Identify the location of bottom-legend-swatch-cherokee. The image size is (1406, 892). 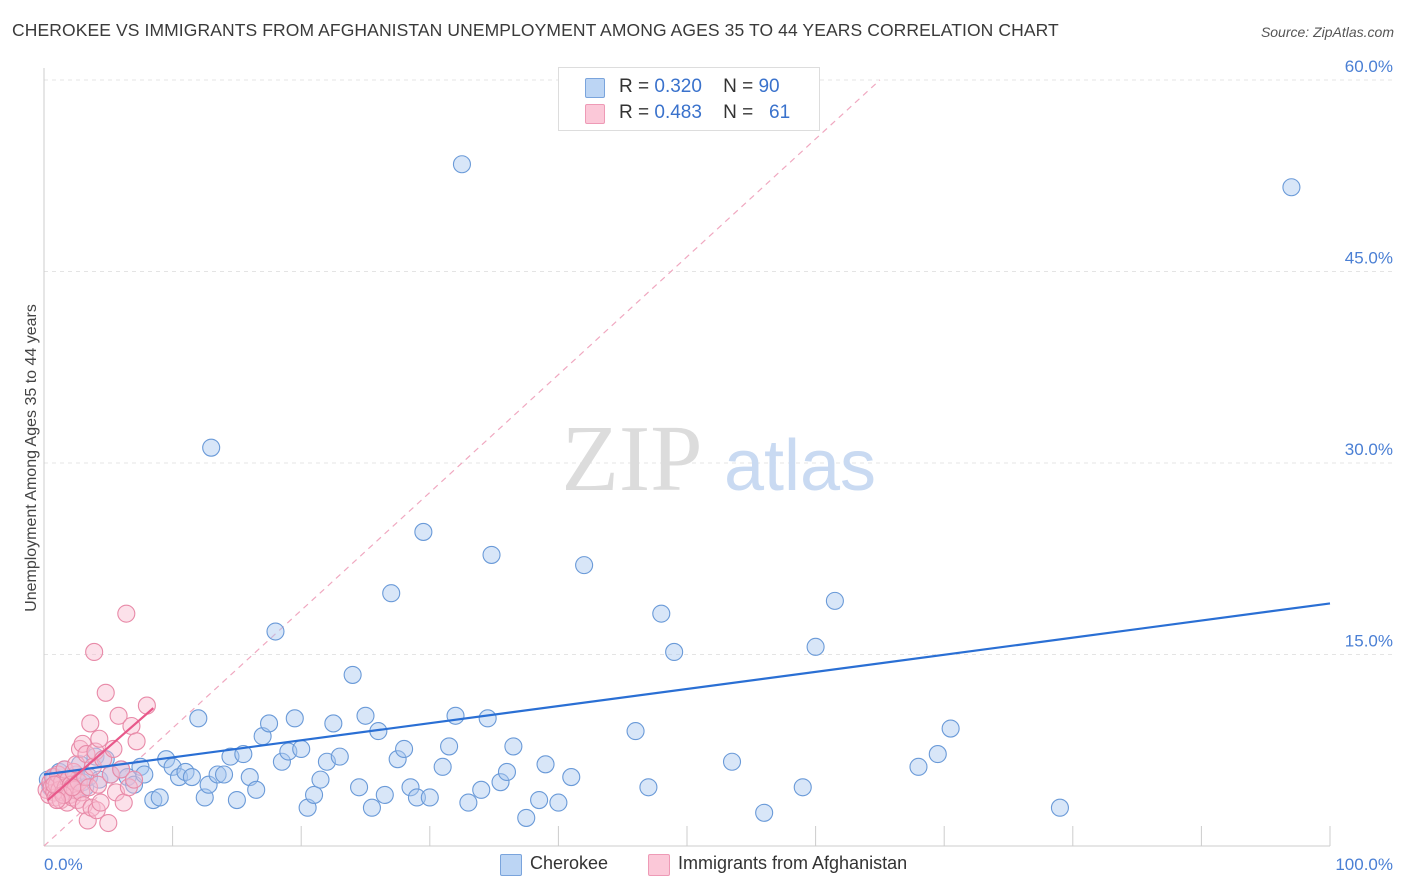
(511, 865).